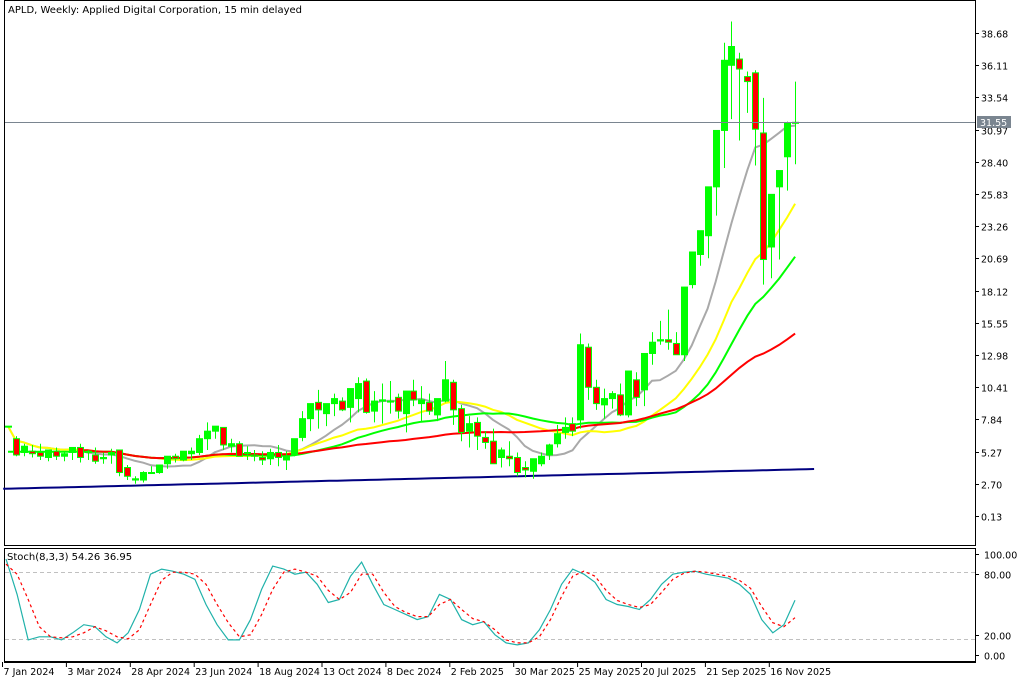 The width and height of the screenshot is (1024, 683). What do you see at coordinates (997, 637) in the screenshot?
I see `stoch-tick-label: 20.00` at bounding box center [997, 637].